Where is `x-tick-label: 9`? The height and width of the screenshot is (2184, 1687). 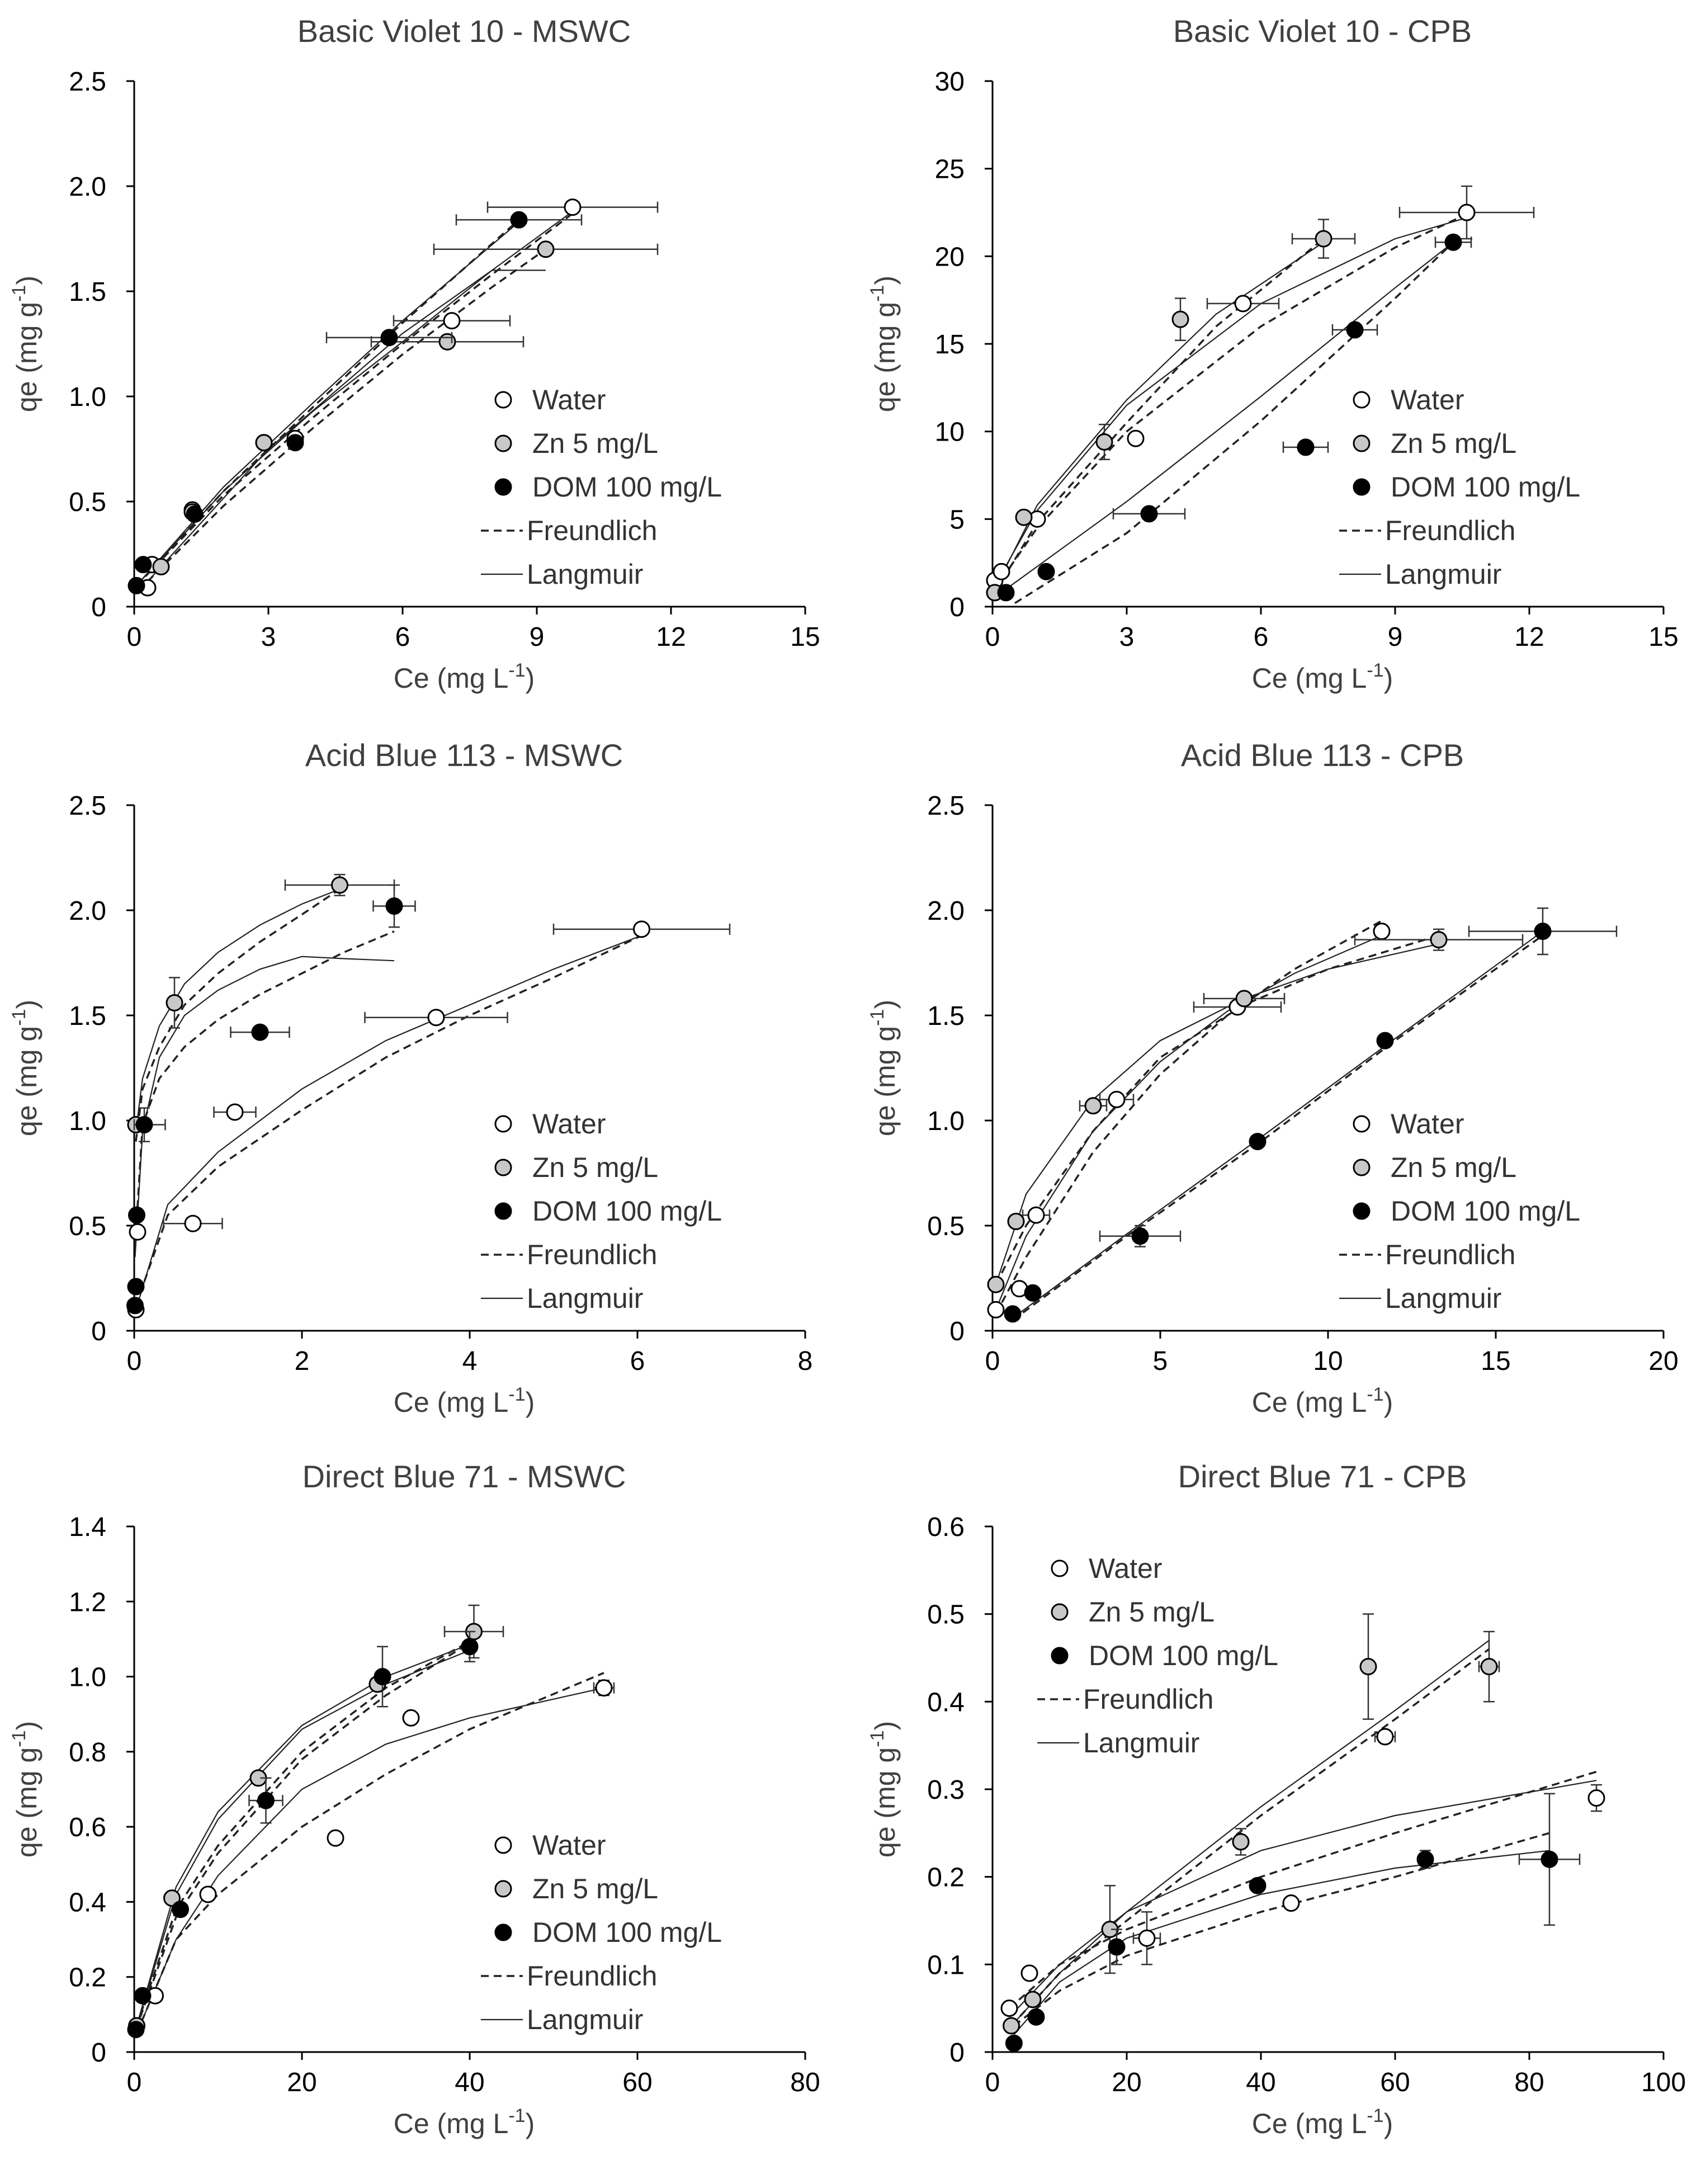 x-tick-label: 9 is located at coordinates (538, 637).